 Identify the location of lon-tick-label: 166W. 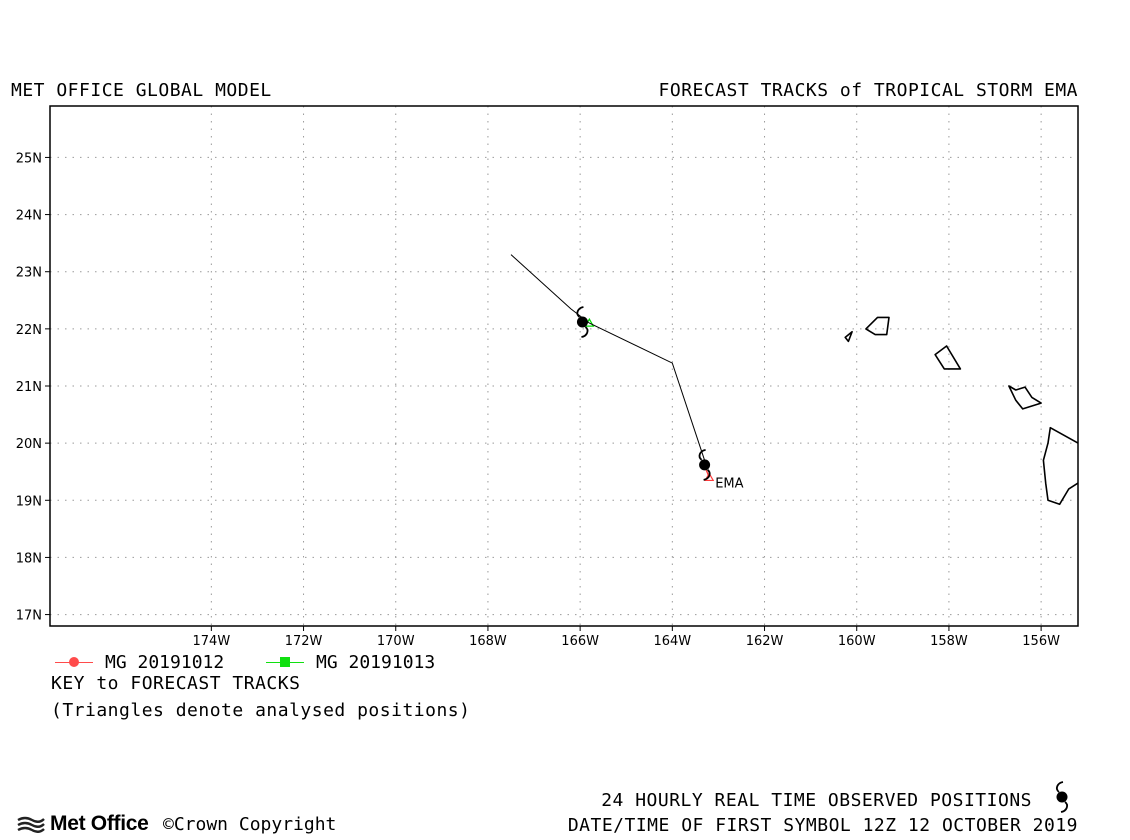
(580, 641).